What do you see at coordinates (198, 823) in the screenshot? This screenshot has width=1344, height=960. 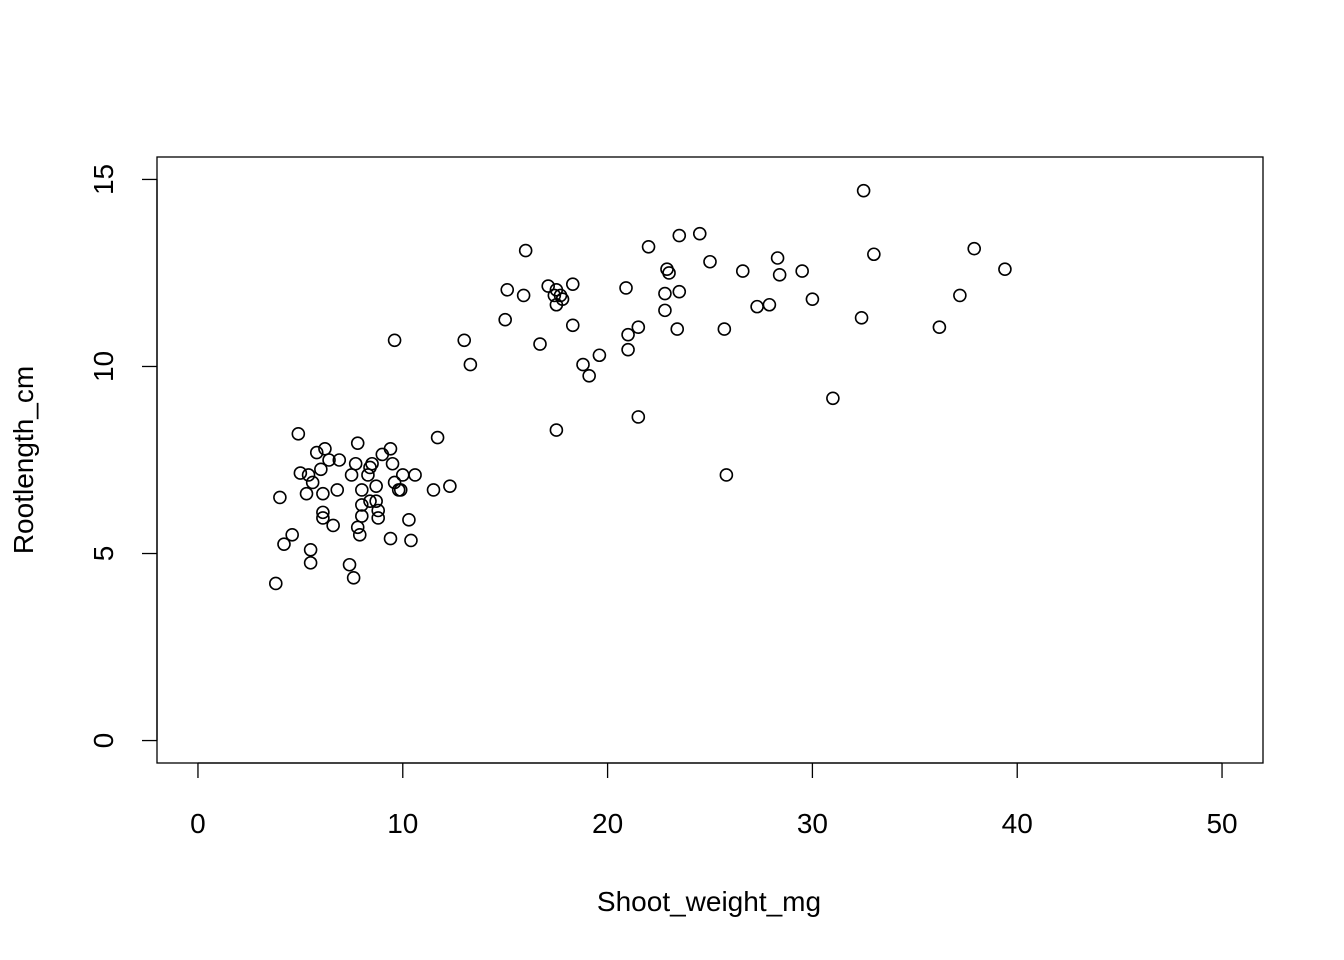 I see `x-tick-label: 0` at bounding box center [198, 823].